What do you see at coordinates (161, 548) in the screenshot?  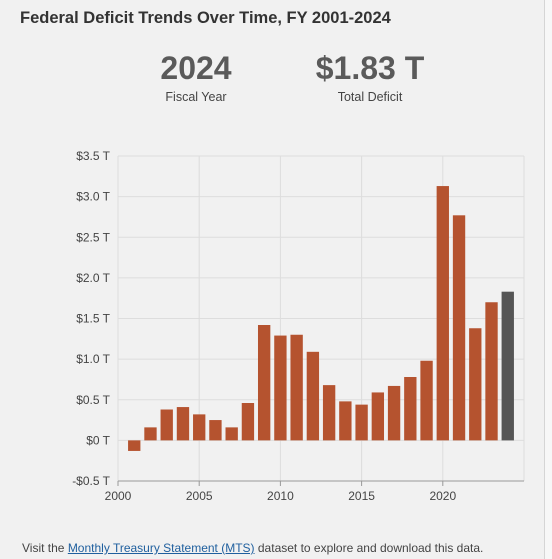 I see `mts-dataset-link: Monthly Treasury Statement (MTS)` at bounding box center [161, 548].